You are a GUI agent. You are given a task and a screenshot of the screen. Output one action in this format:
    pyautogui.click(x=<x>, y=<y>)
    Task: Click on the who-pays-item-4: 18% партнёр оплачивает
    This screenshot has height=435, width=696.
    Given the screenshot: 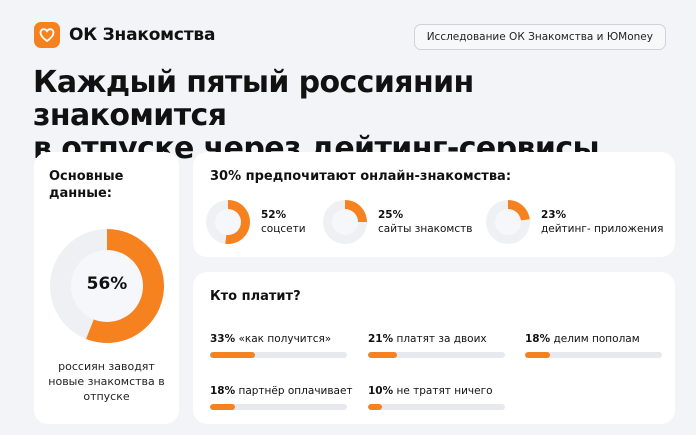 What is the action you would take?
    pyautogui.click(x=281, y=397)
    